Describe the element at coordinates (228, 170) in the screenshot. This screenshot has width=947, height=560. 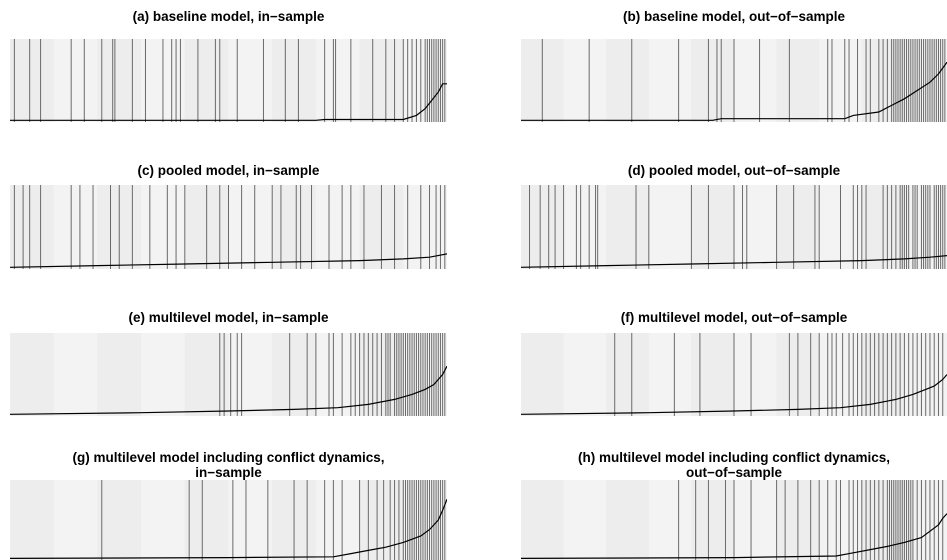
I see `panel-title: (c) pooled model, in−sample` at that location.